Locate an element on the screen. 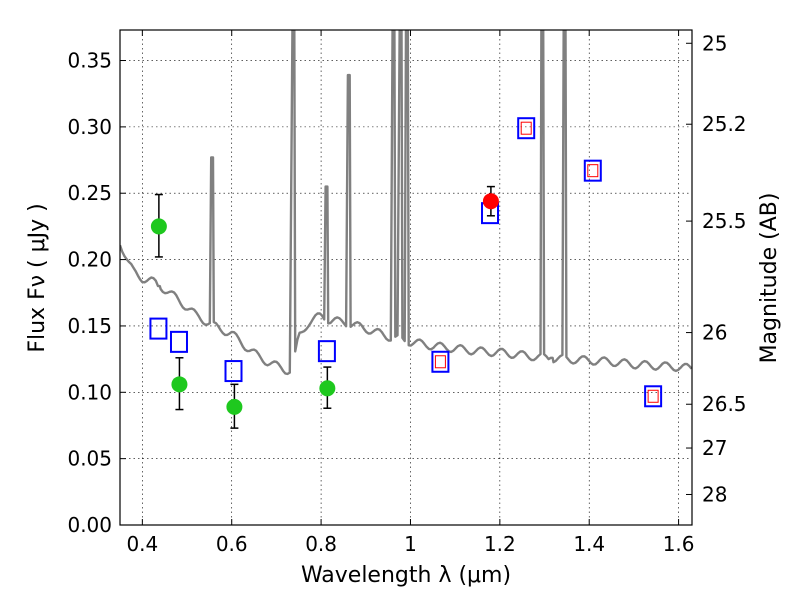 The height and width of the screenshot is (600, 800). right-tick-label: 27 is located at coordinates (714, 448).